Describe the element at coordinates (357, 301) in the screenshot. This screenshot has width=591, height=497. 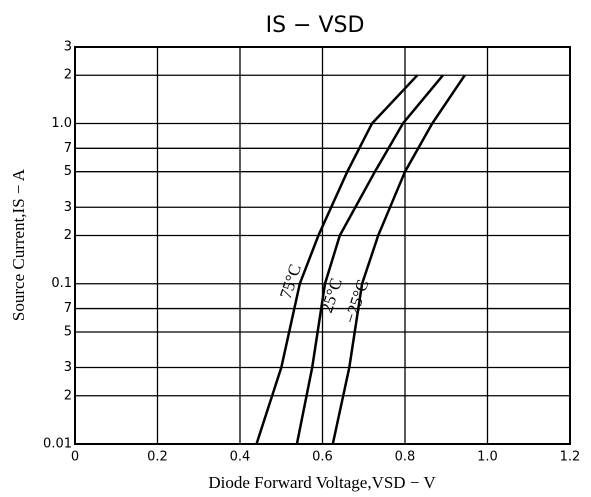
I see `curve-label: −25°C` at that location.